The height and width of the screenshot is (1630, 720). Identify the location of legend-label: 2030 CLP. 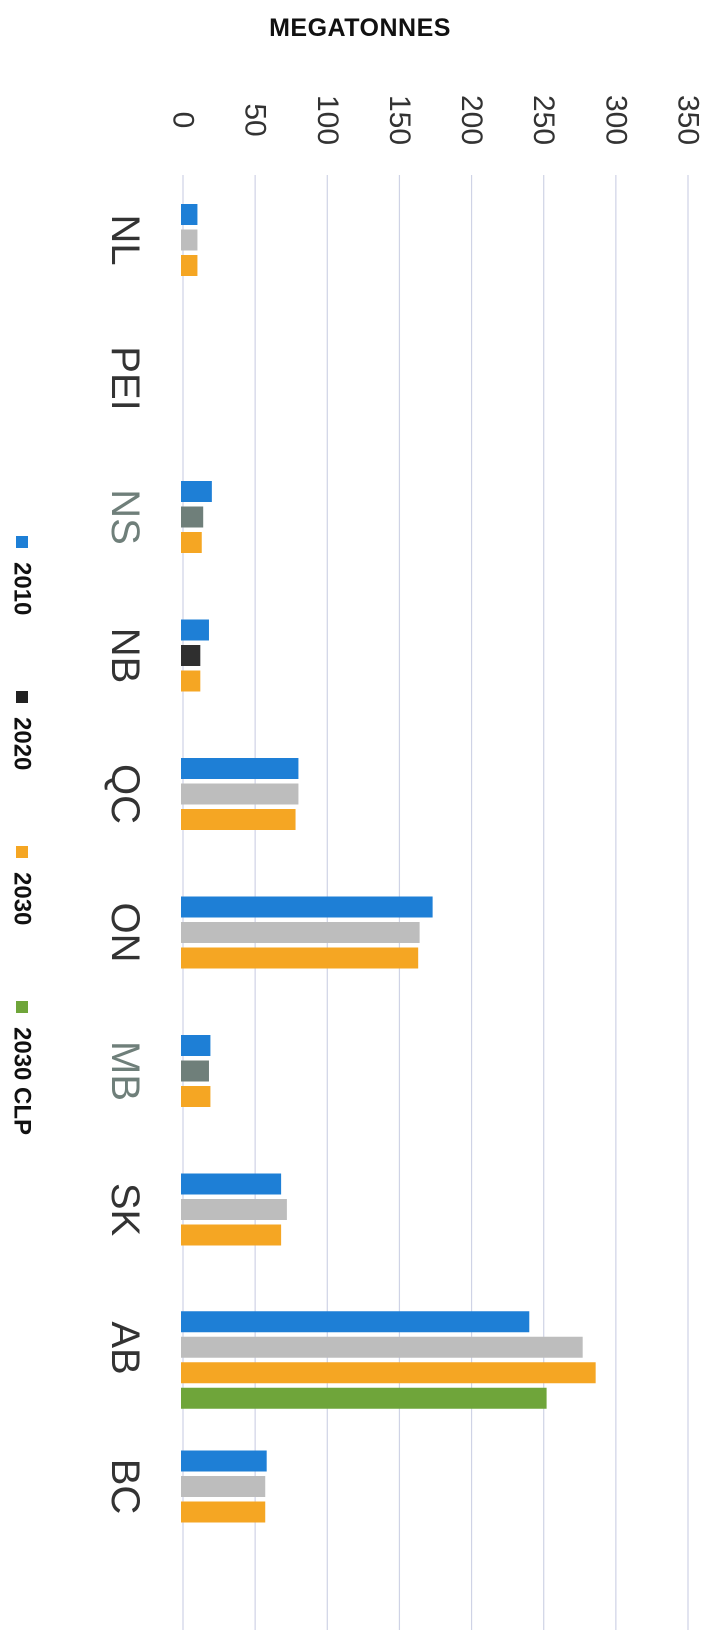
(22, 1081).